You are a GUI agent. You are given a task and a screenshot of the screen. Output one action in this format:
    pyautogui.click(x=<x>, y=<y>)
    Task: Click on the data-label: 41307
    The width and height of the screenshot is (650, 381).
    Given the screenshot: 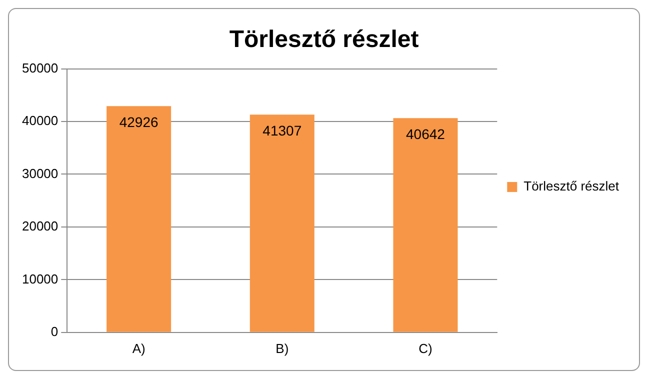 What is the action you would take?
    pyautogui.click(x=282, y=130)
    